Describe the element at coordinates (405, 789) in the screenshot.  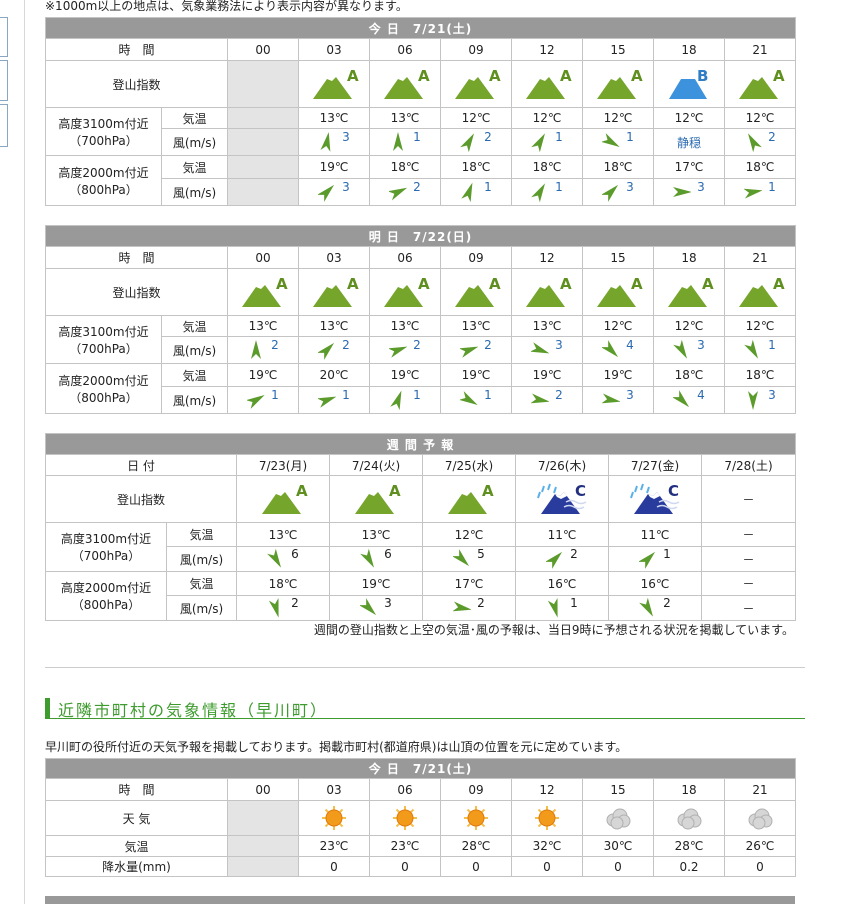
I see `column-head: 06` at that location.